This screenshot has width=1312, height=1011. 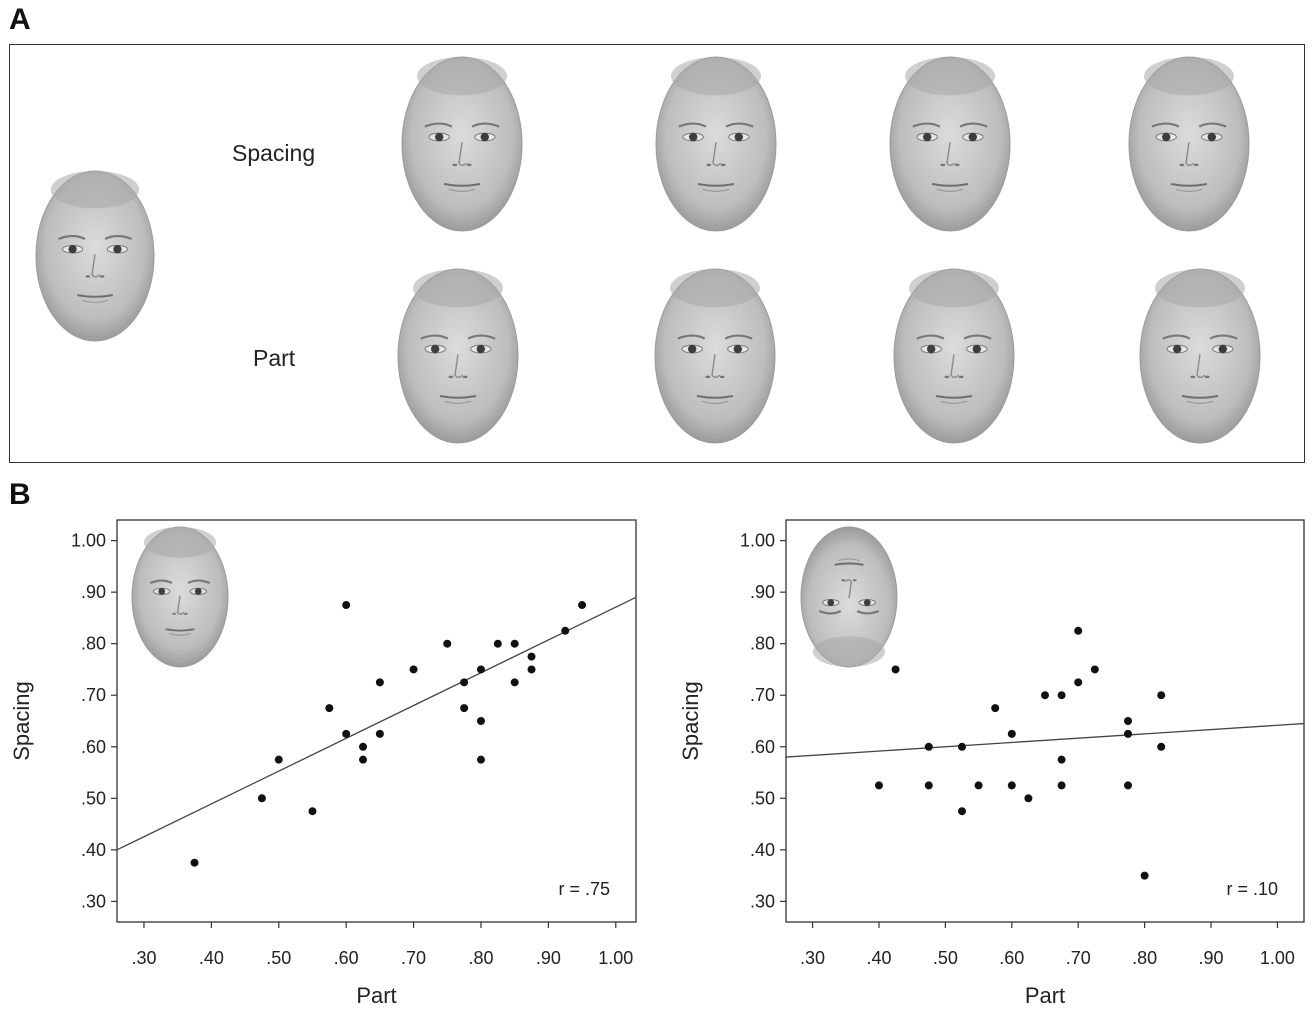 What do you see at coordinates (274, 358) in the screenshot?
I see `row-label-part: Part` at bounding box center [274, 358].